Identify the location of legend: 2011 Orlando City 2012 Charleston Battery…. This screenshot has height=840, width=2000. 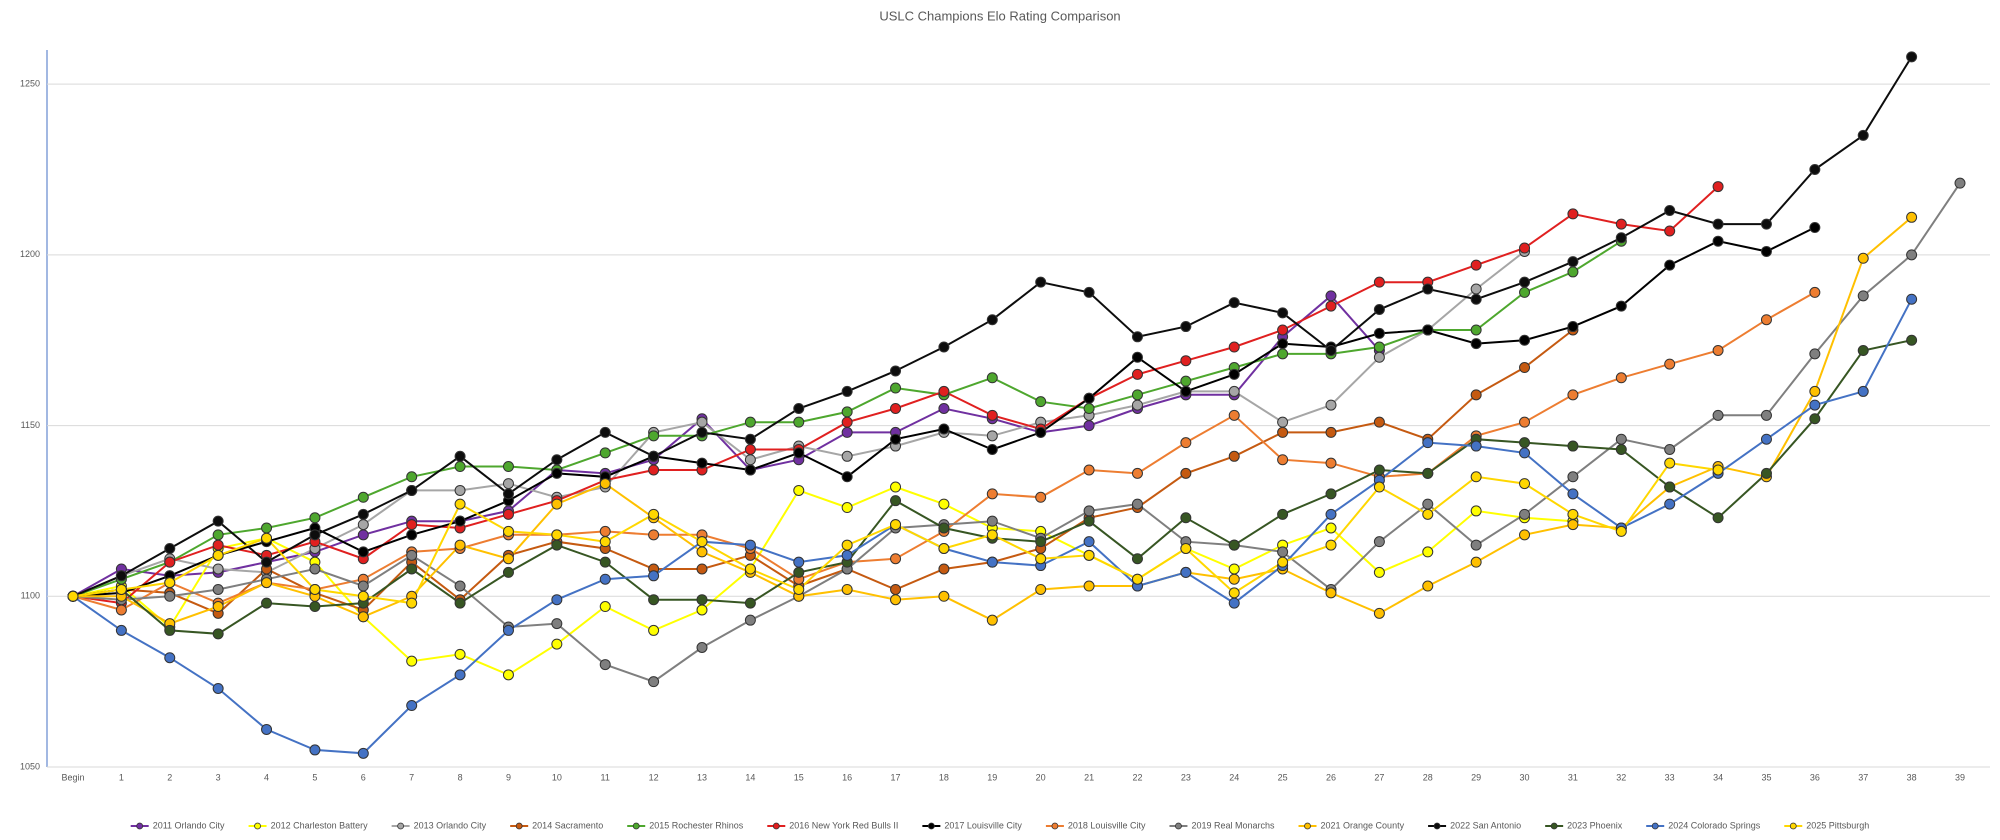
(999, 825).